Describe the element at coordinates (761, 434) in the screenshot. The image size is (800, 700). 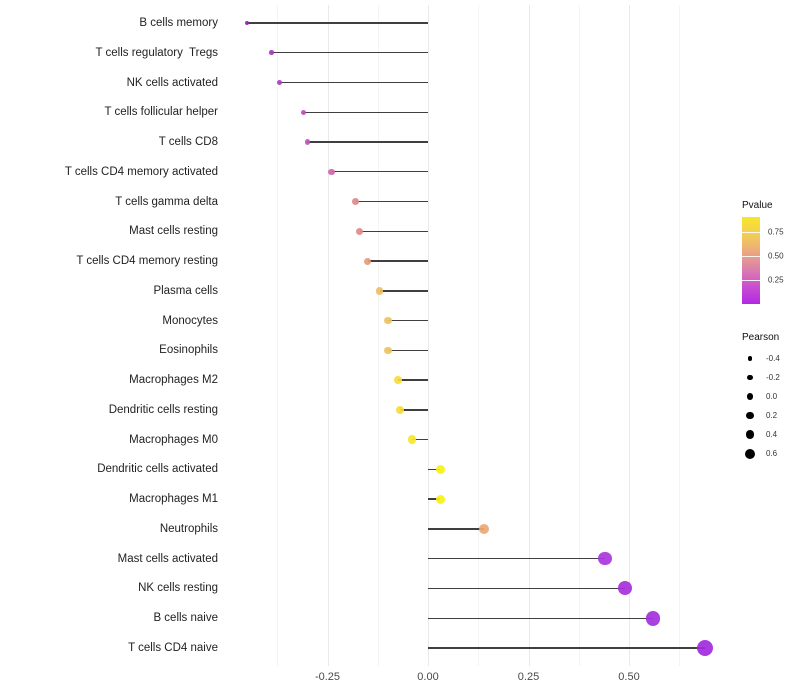
I see `pearson-legend-item: 0.4` at that location.